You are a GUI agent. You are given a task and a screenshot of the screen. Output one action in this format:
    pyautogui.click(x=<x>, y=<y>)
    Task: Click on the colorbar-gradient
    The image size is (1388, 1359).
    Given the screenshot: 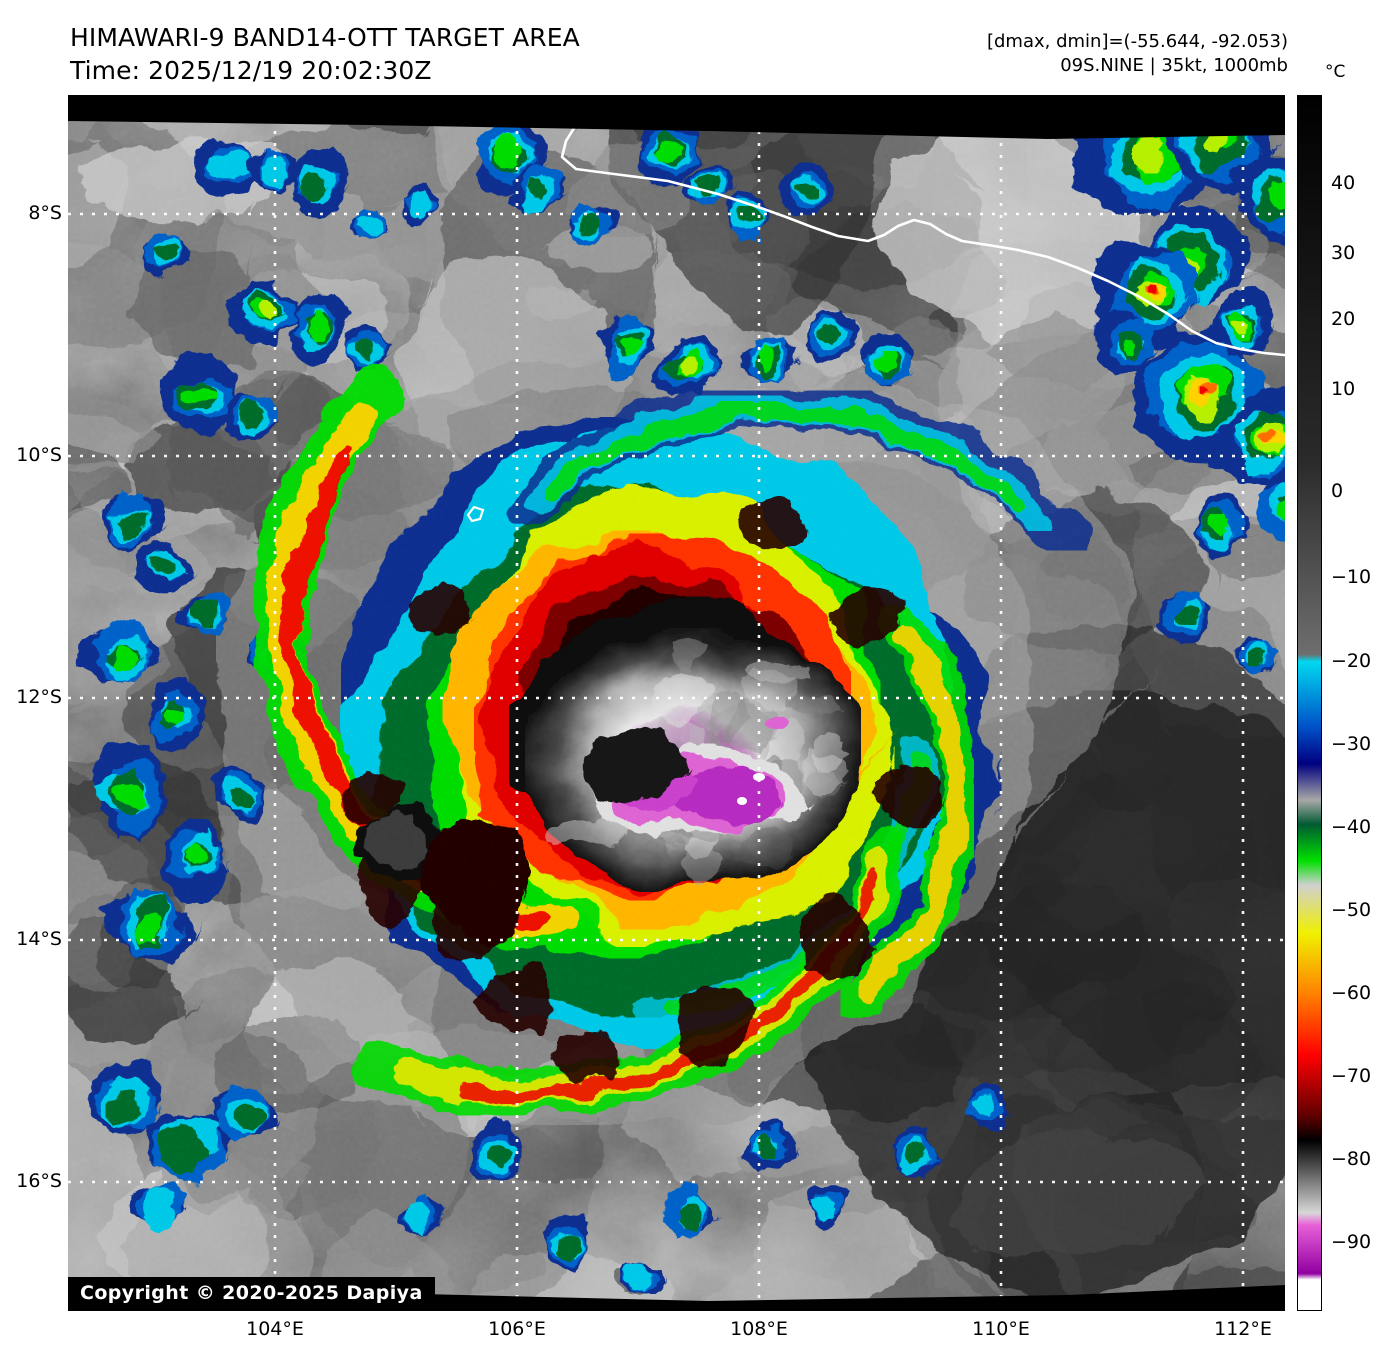 What is the action you would take?
    pyautogui.click(x=1309, y=703)
    